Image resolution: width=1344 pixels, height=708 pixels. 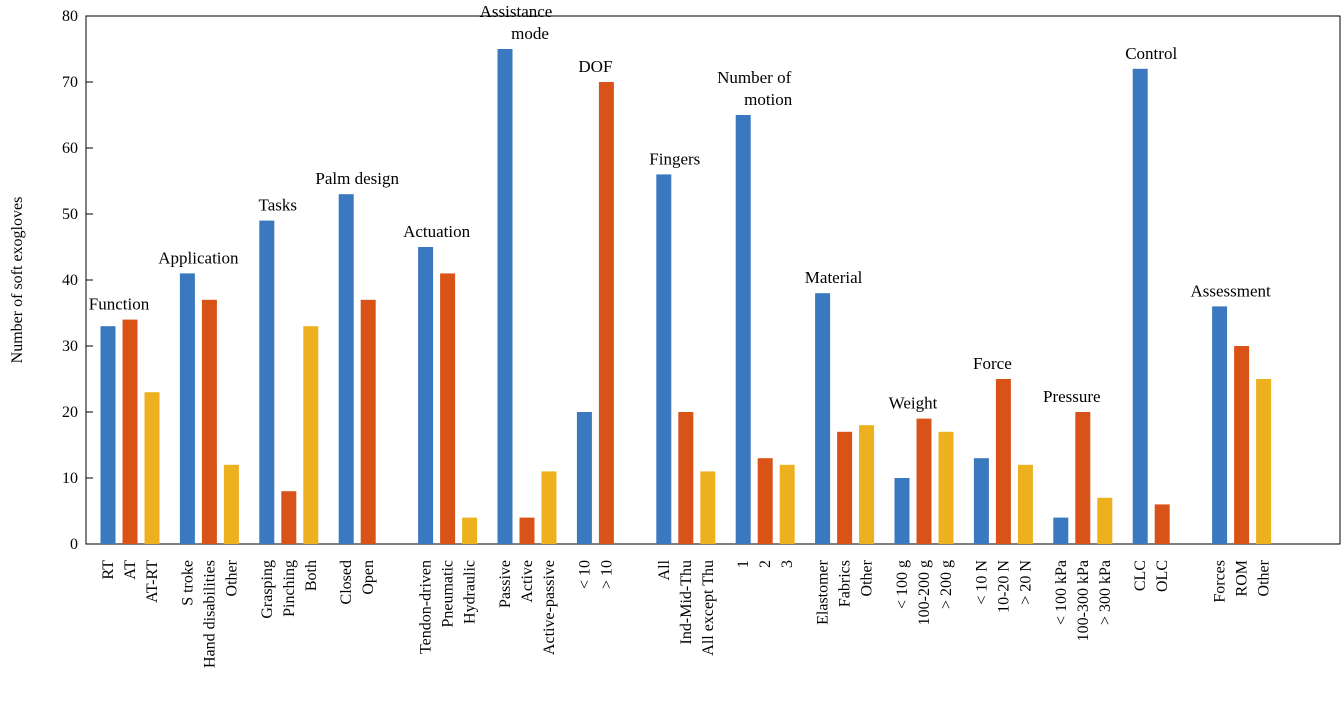 What do you see at coordinates (70, 412) in the screenshot?
I see `y-tick-label: 20` at bounding box center [70, 412].